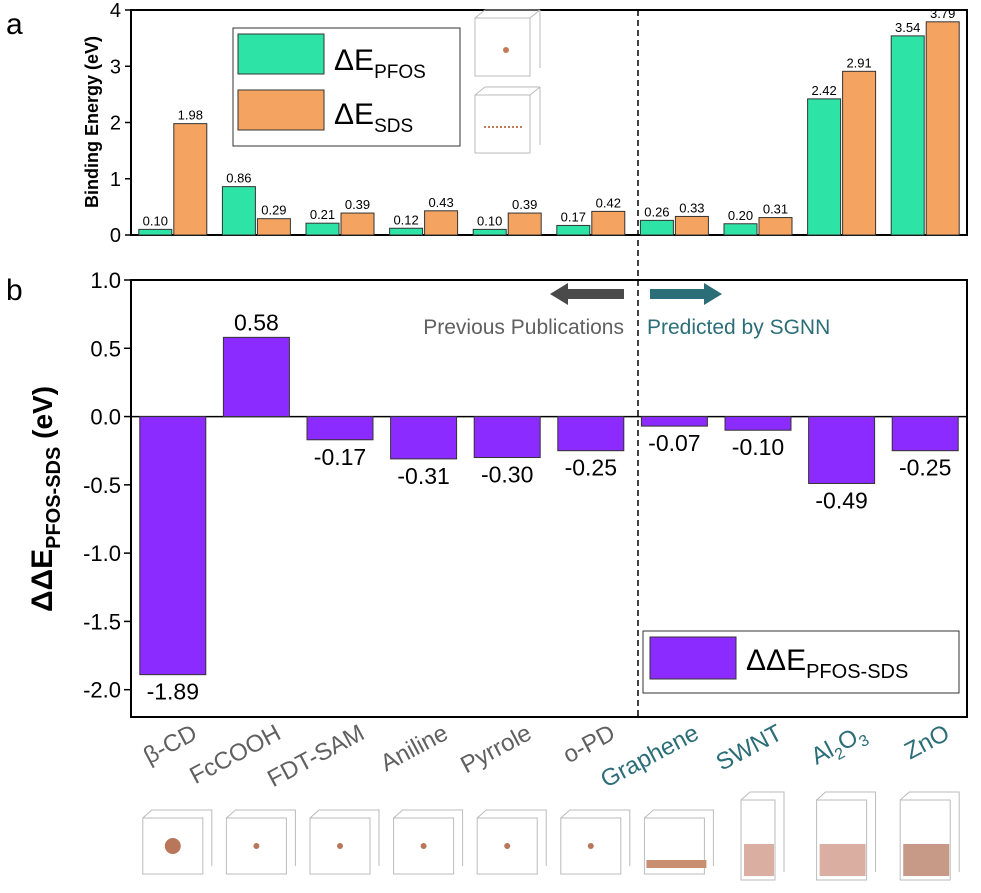 The height and width of the screenshot is (893, 981). Describe the element at coordinates (281, 54) in the screenshot. I see `legend-swatch-pfos` at that location.